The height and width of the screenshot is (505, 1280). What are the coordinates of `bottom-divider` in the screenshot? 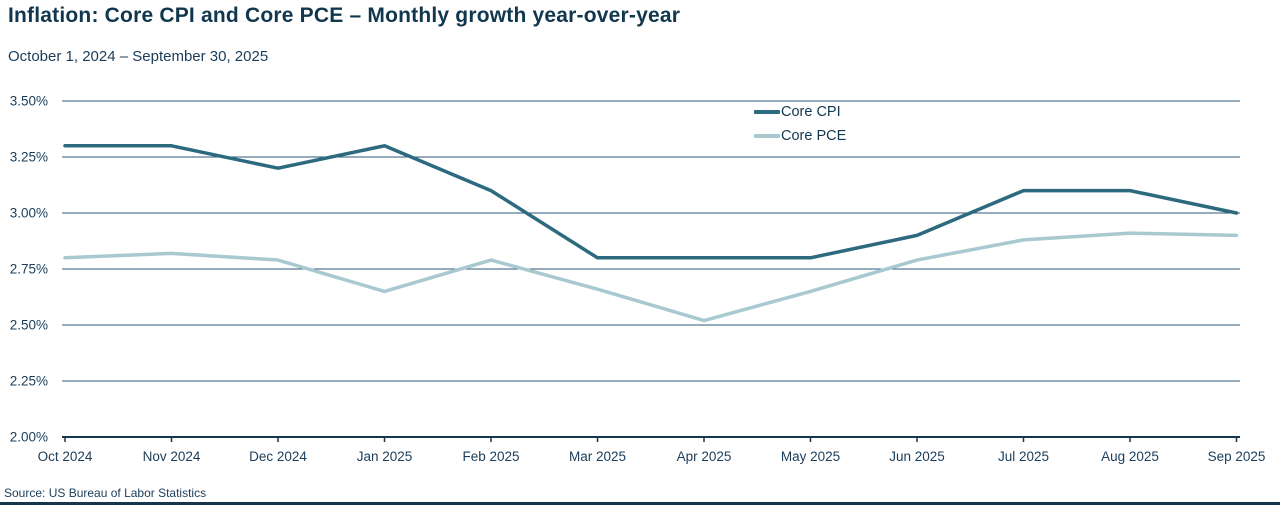 It's located at (640, 503).